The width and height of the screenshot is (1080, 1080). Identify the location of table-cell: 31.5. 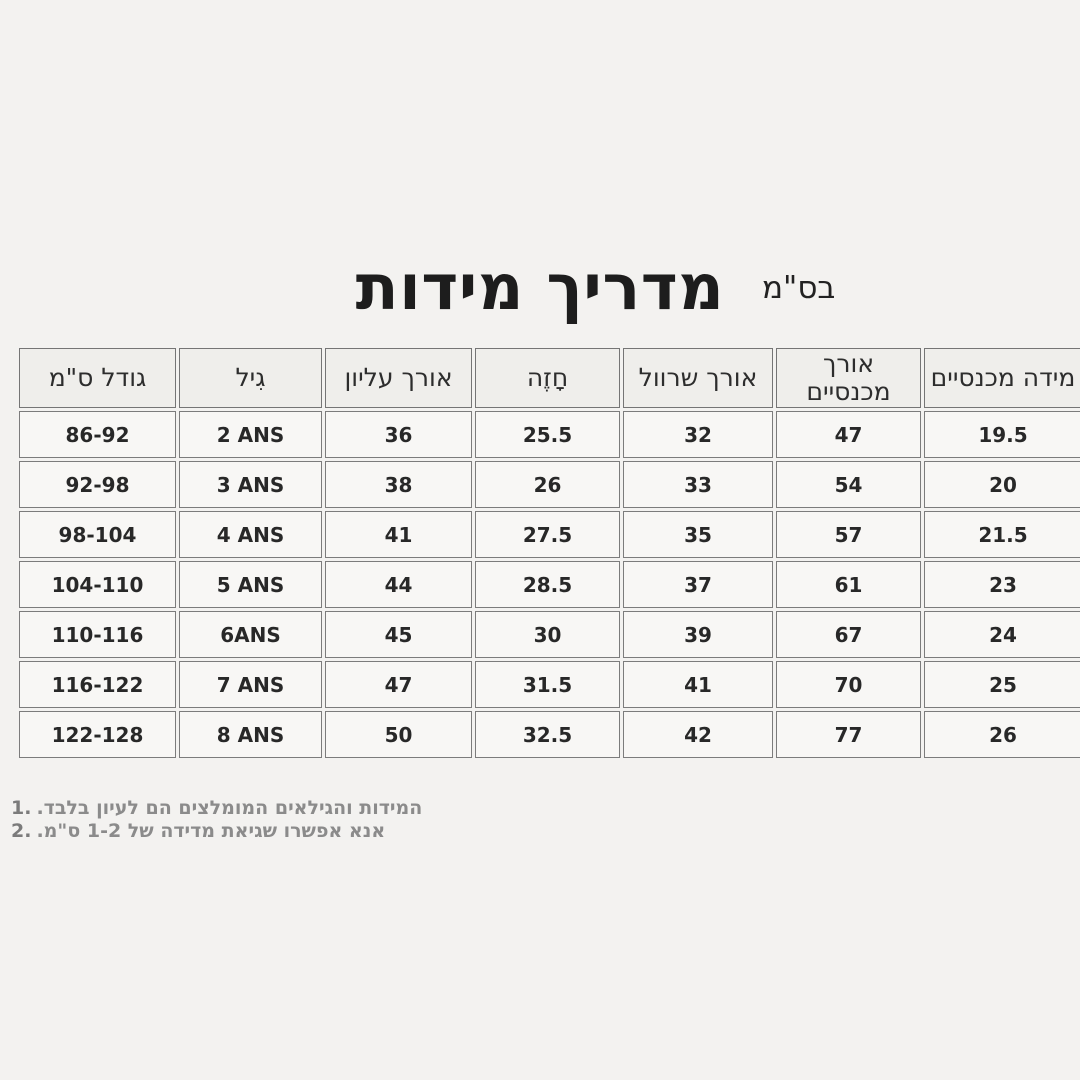
(547, 684).